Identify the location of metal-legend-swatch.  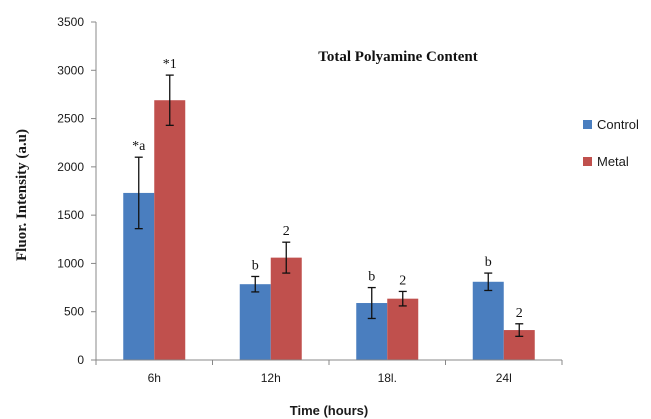
(587, 161).